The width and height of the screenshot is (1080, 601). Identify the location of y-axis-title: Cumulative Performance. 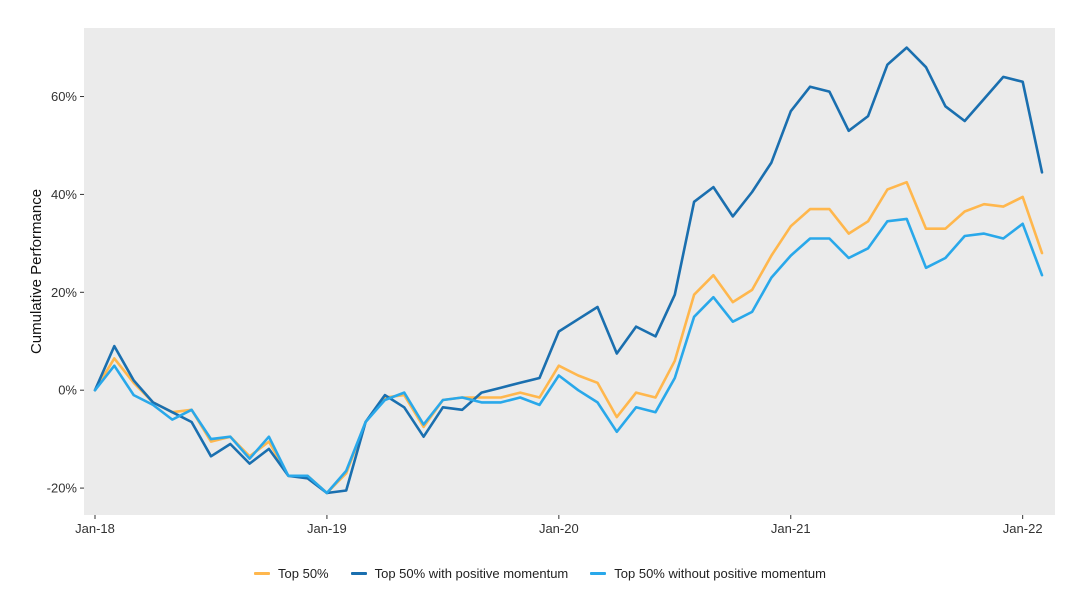
(36, 271).